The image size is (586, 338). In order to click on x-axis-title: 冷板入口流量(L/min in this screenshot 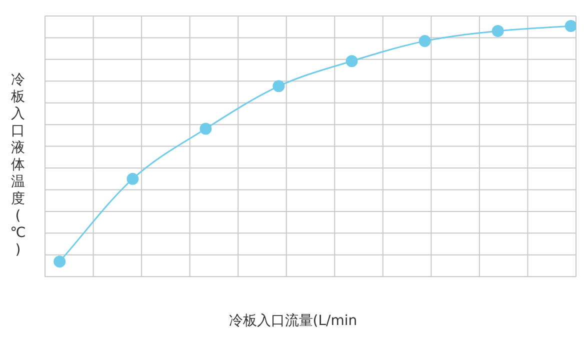, I will do `click(293, 321)`.